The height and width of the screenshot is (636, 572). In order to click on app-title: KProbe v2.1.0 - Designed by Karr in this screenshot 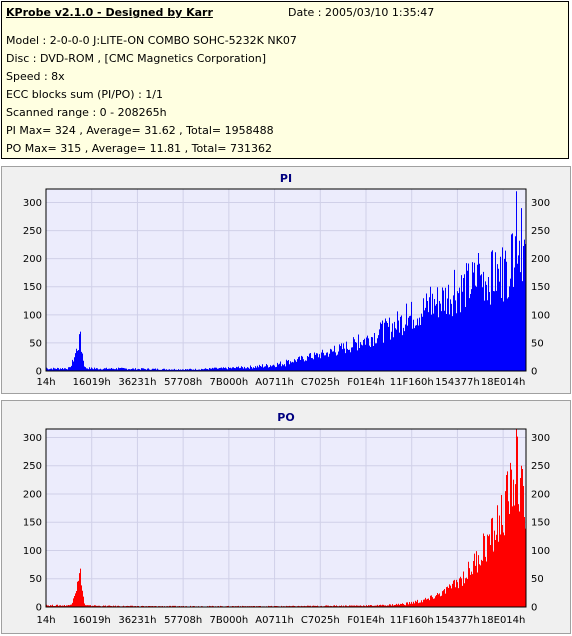, I will do `click(109, 12)`.